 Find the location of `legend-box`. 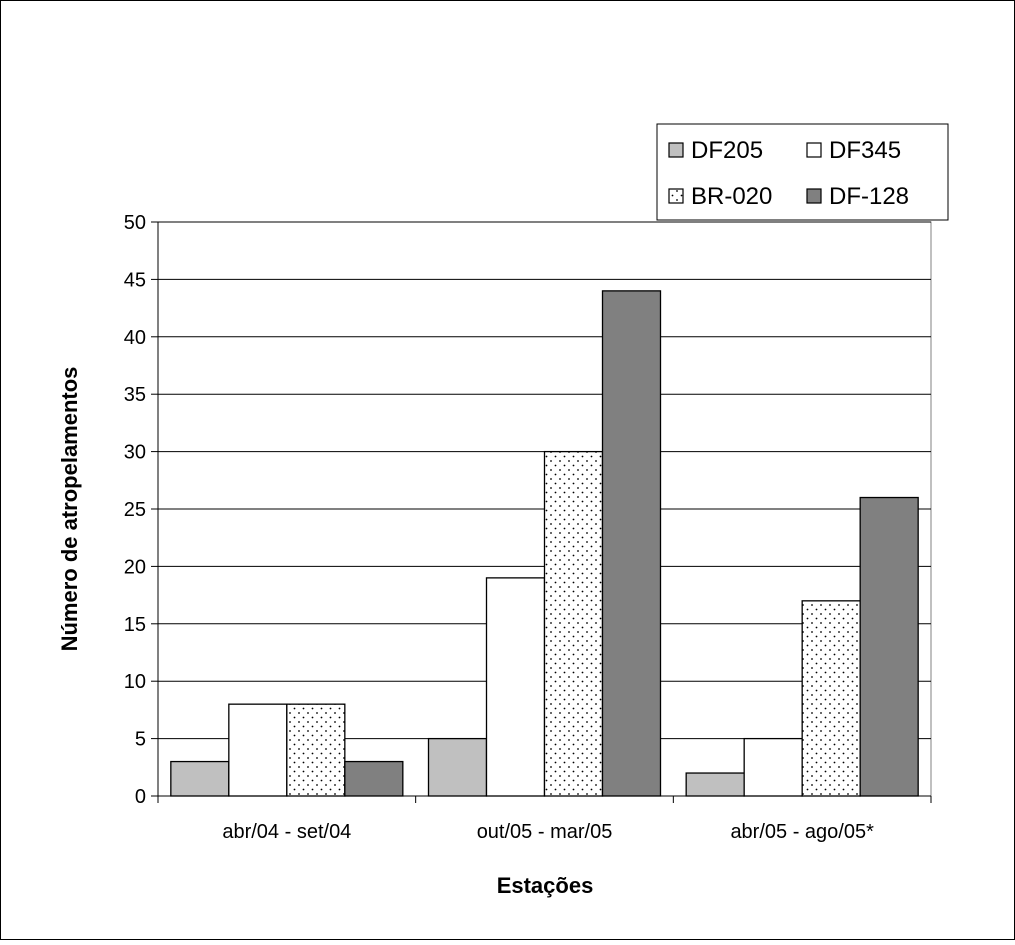

legend-box is located at coordinates (802, 172).